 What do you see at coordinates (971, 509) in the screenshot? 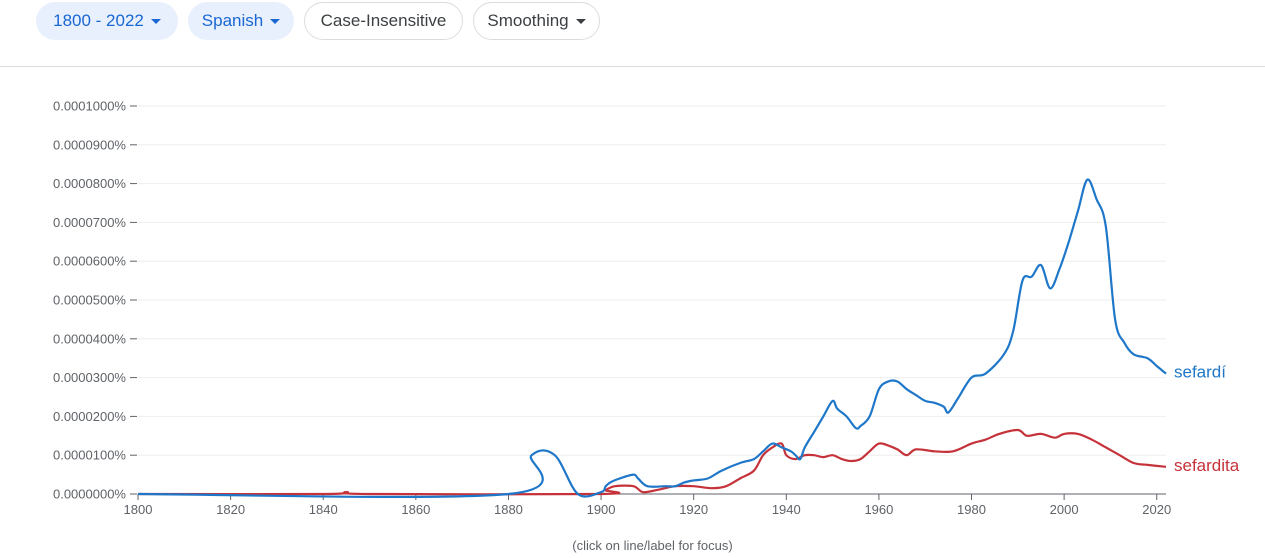
I see `x-tick-label: 1980` at bounding box center [971, 509].